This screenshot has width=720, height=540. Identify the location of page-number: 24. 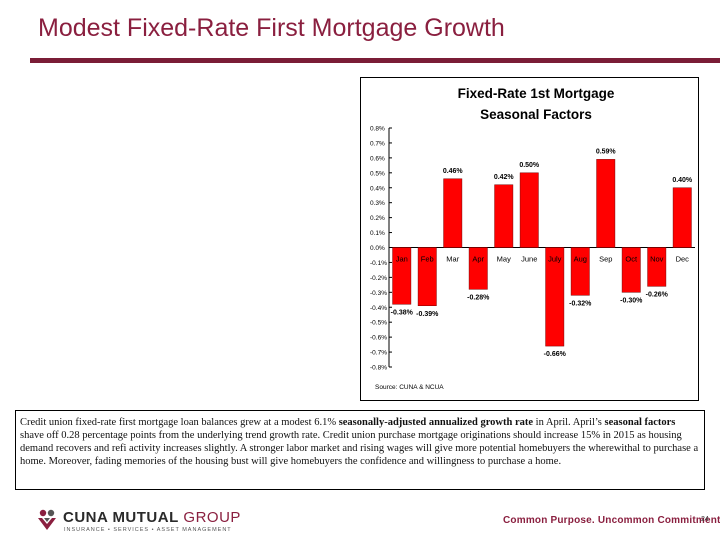
(705, 519).